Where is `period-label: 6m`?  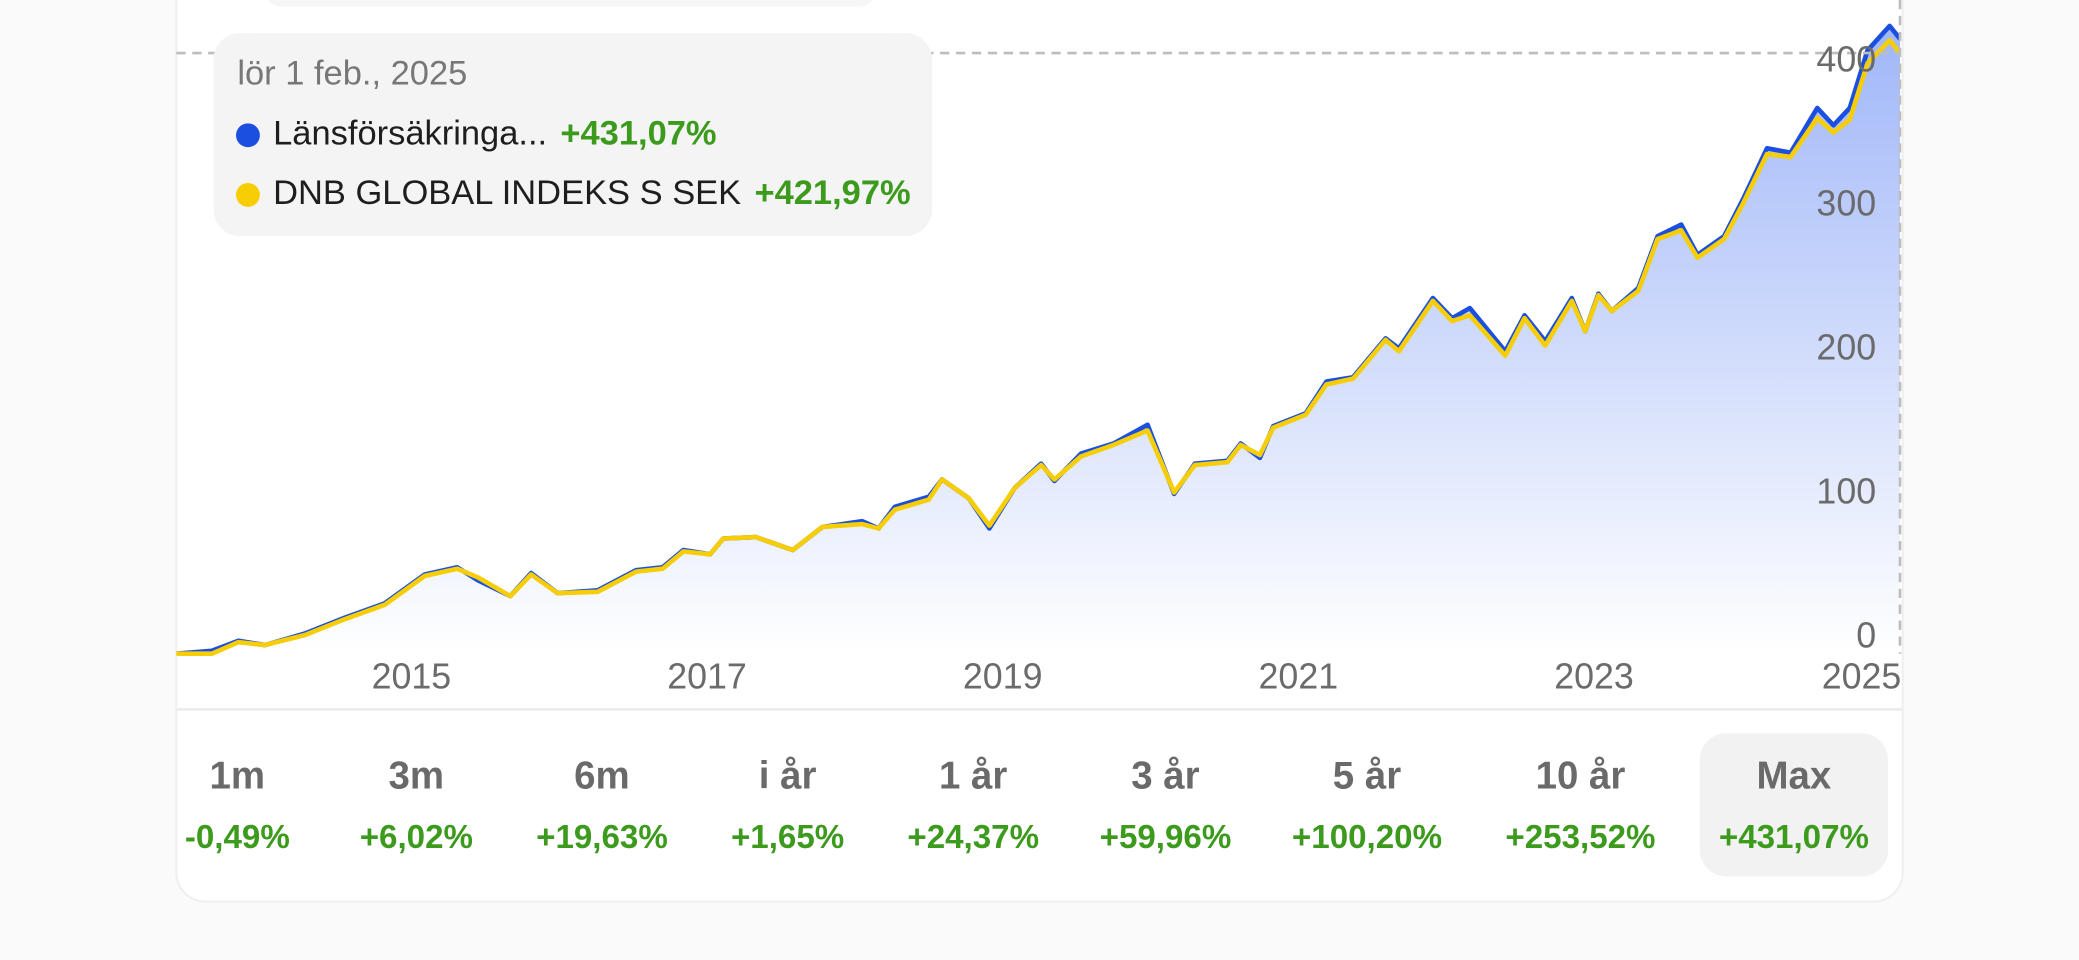
period-label: 6m is located at coordinates (602, 775).